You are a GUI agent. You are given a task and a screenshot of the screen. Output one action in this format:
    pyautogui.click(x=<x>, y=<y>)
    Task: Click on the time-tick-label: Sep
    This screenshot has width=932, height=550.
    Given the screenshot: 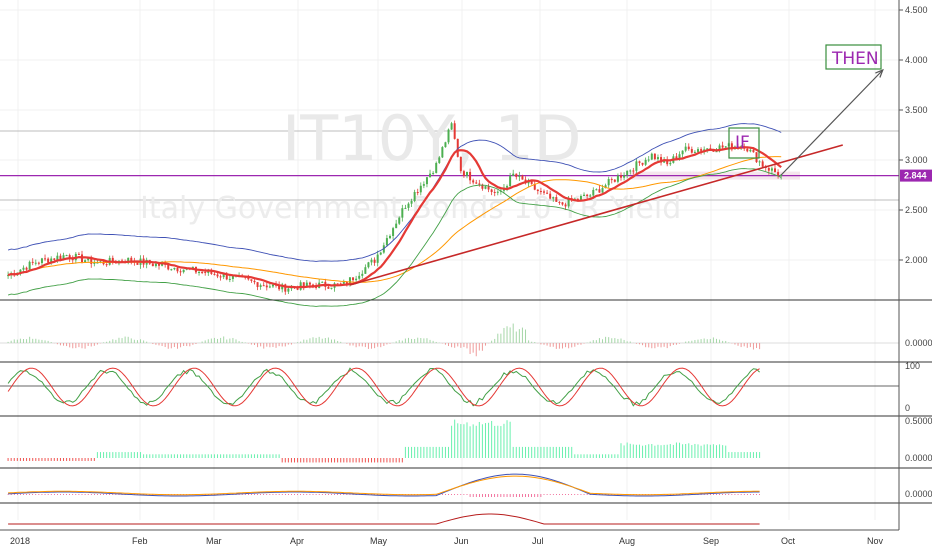 What is the action you would take?
    pyautogui.click(x=711, y=541)
    